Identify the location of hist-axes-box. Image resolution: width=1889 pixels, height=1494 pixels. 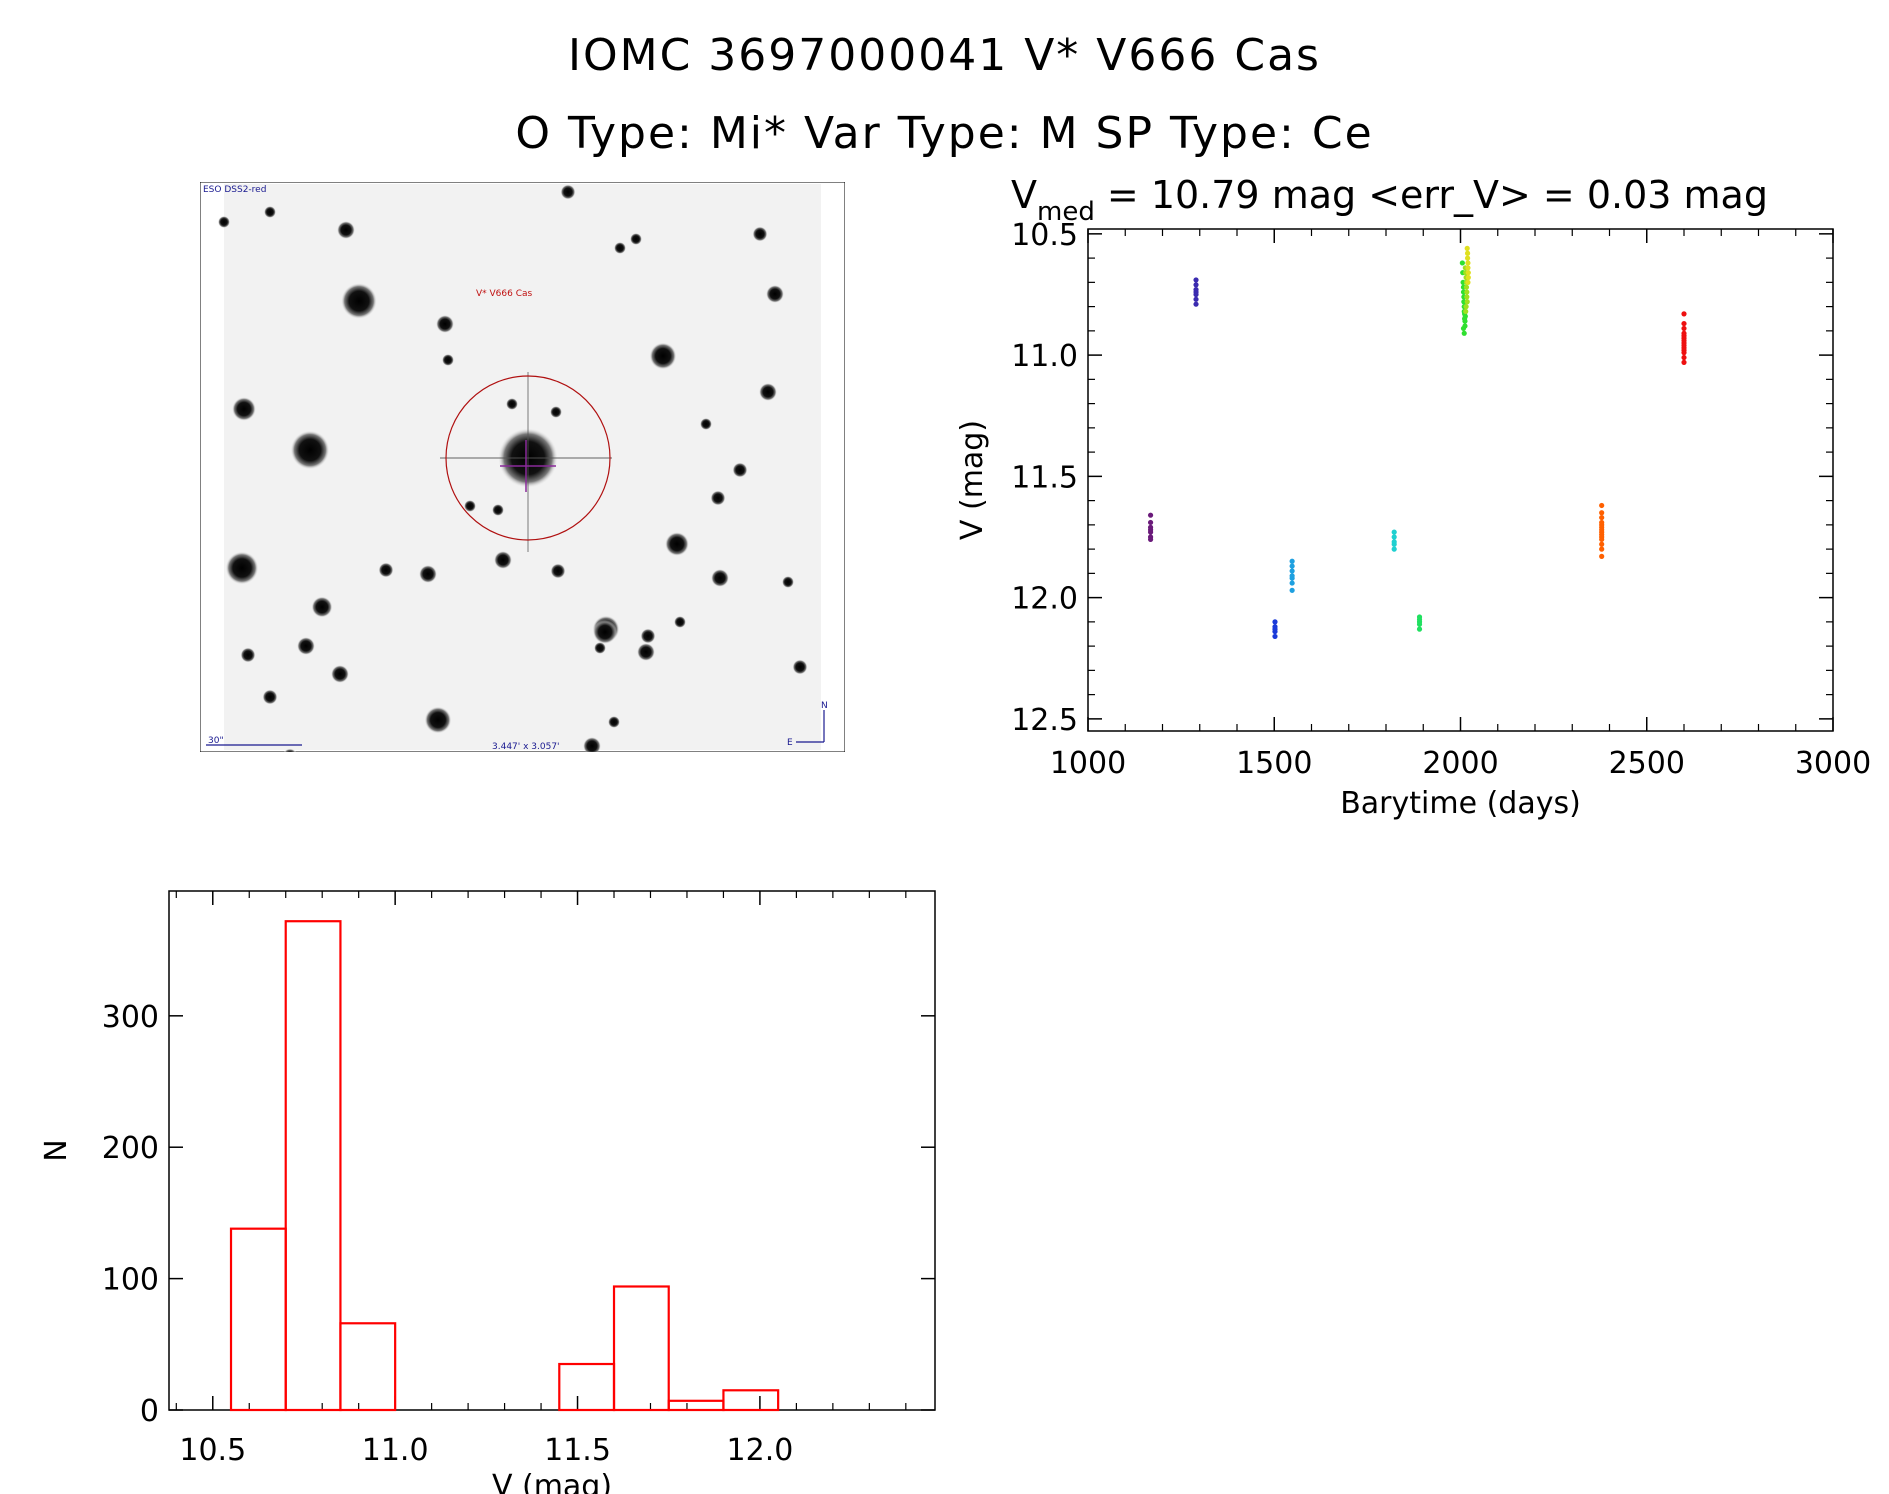
(552, 1150).